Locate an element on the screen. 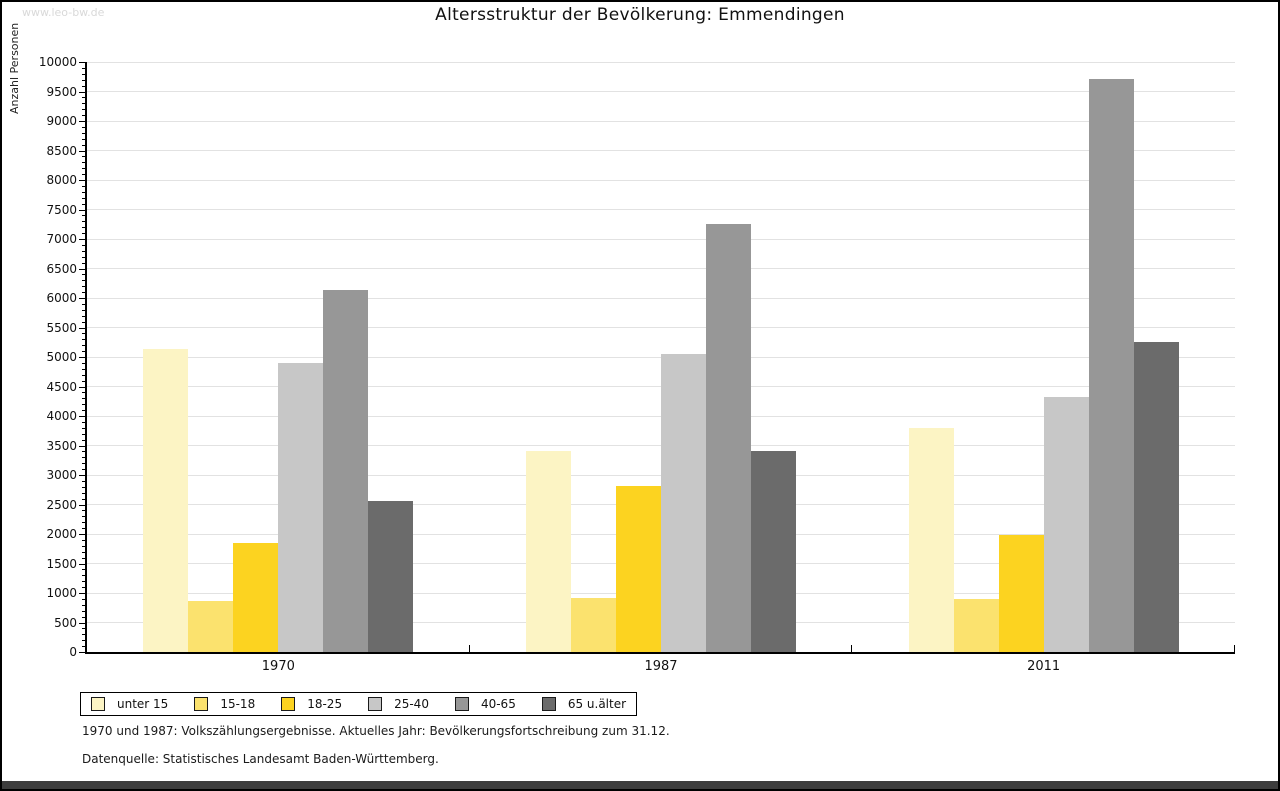 The height and width of the screenshot is (791, 1280). legend: unter 15 15-18 18-25 25-40 40-65 65 u.älter is located at coordinates (359, 704).